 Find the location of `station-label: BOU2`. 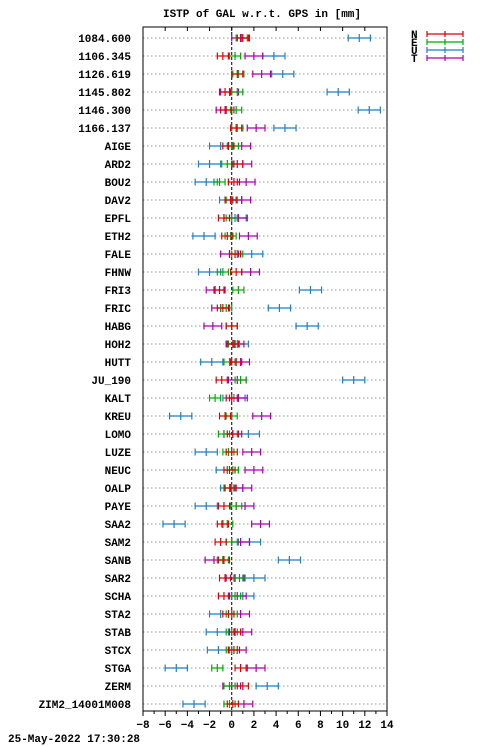

station-label: BOU2 is located at coordinates (118, 184).